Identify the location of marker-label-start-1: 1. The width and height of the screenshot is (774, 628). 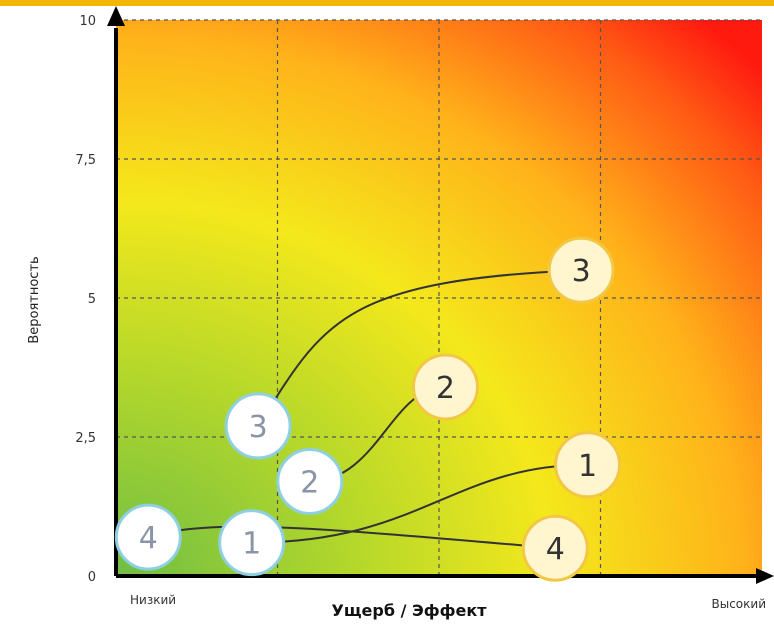
(251, 544).